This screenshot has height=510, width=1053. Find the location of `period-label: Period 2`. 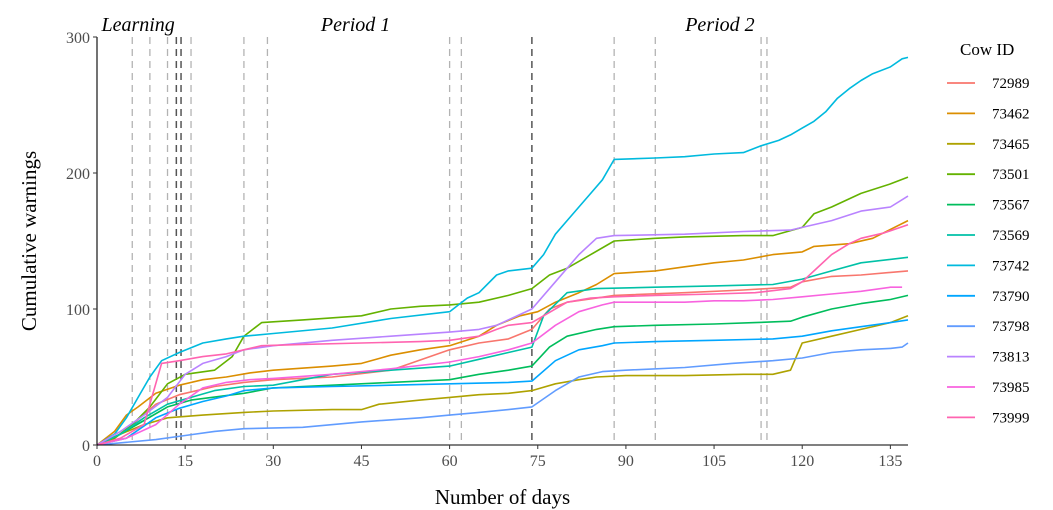

period-label: Period 2 is located at coordinates (719, 25).